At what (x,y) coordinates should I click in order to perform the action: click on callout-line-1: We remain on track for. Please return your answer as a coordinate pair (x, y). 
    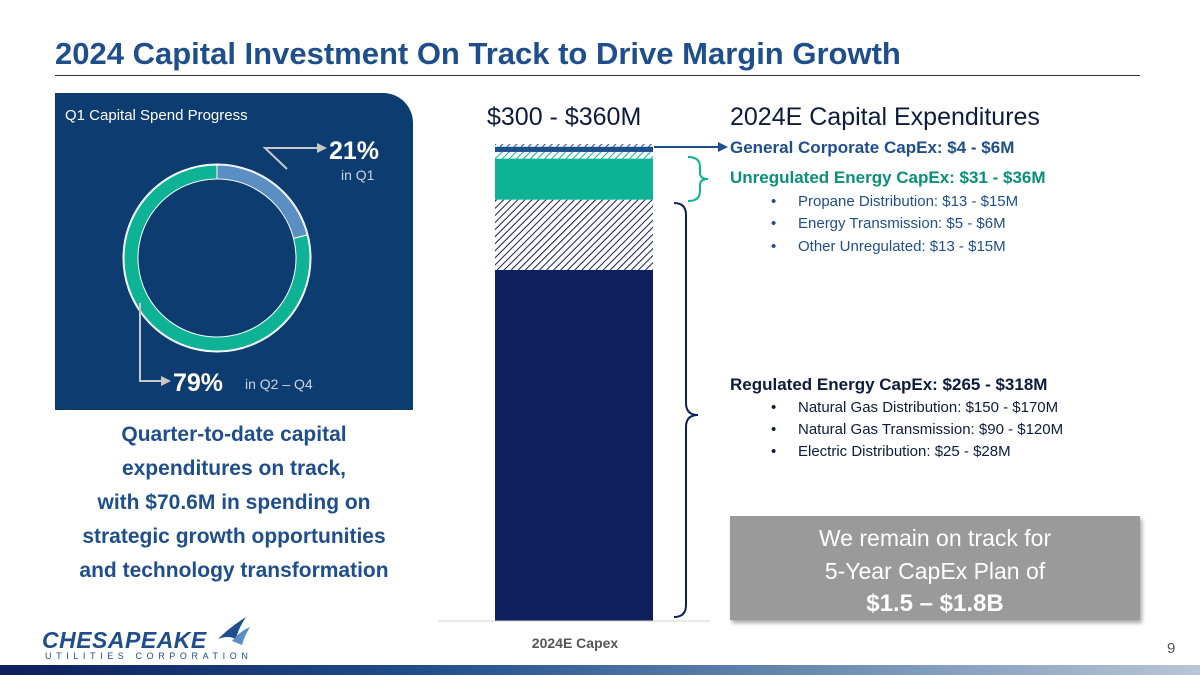
    Looking at the image, I should click on (935, 538).